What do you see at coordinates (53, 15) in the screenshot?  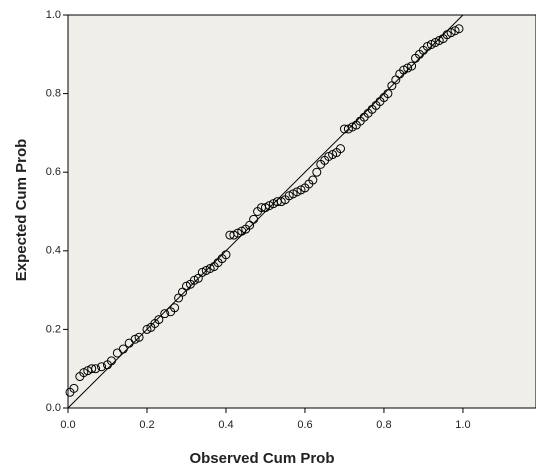 I see `y-tick-label: 1.0` at bounding box center [53, 15].